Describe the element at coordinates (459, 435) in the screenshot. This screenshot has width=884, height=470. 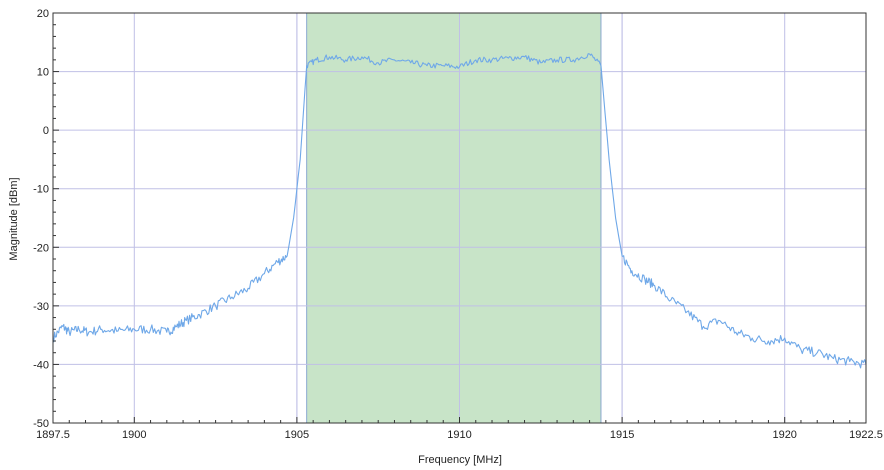
I see `x-tick-label: 1910` at that location.